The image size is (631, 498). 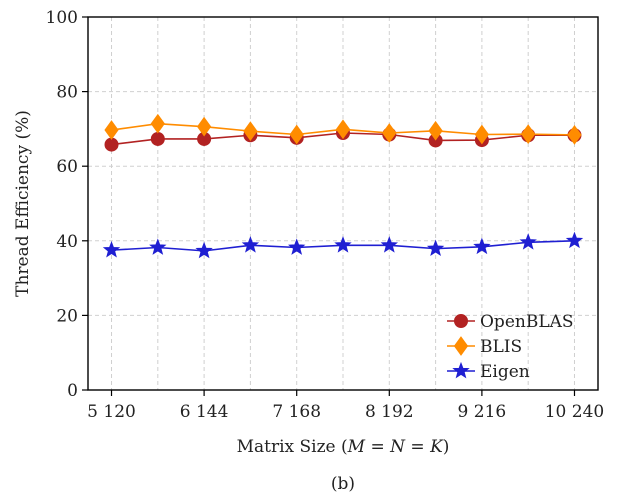 What do you see at coordinates (482, 412) in the screenshot?
I see `x-tick-label: 9 216` at bounding box center [482, 412].